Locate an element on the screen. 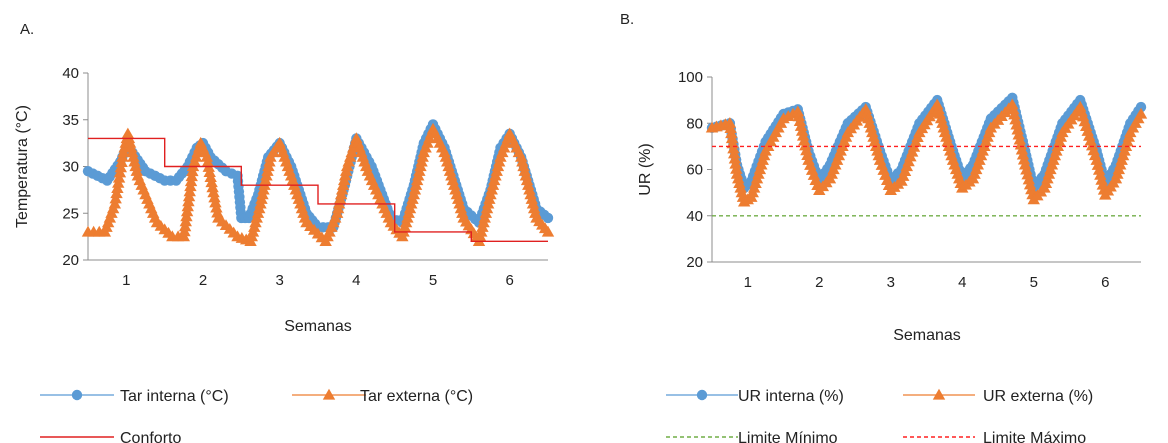 The image size is (1168, 443). legend-label: UR interna (%) is located at coordinates (791, 396).